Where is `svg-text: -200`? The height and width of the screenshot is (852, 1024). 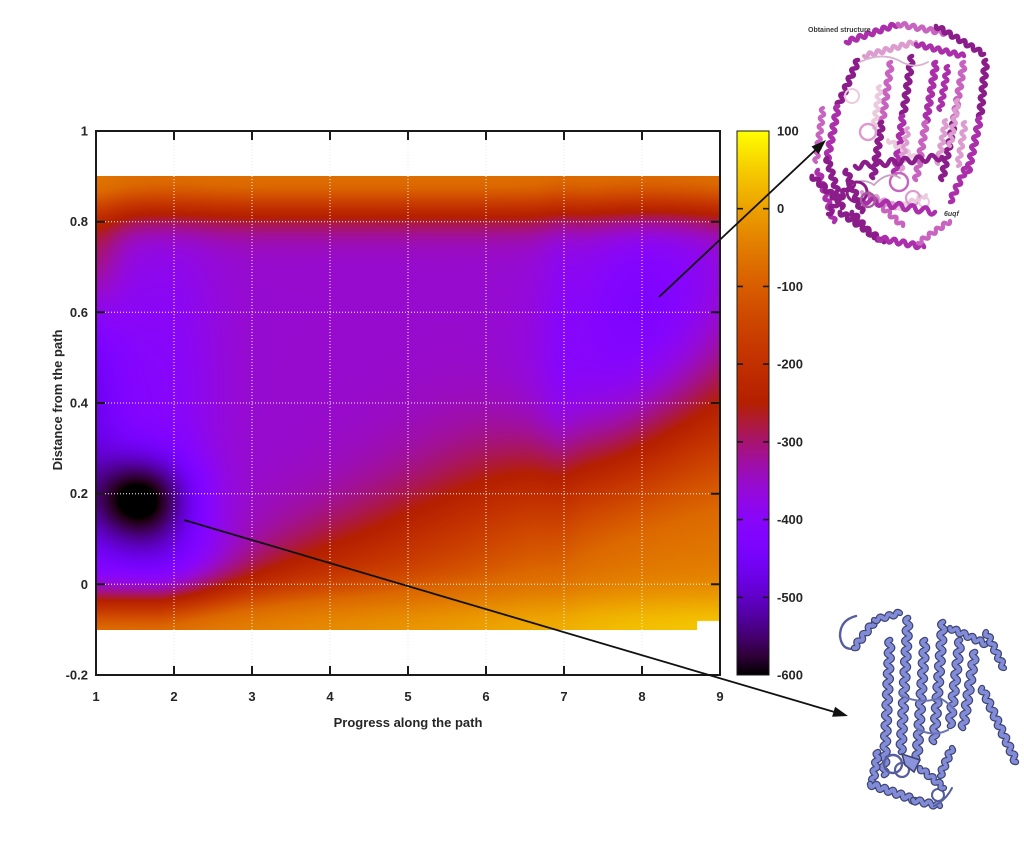 svg-text: -200 is located at coordinates (790, 364).